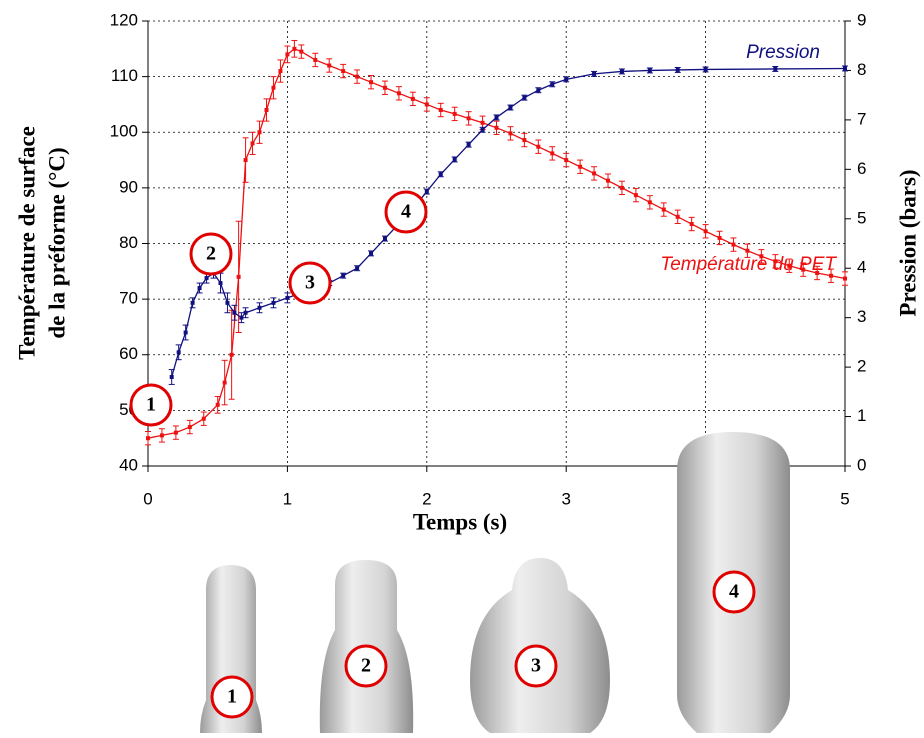 The image size is (924, 738). What do you see at coordinates (565, 498) in the screenshot?
I see `x-tick-label: 3` at bounding box center [565, 498].